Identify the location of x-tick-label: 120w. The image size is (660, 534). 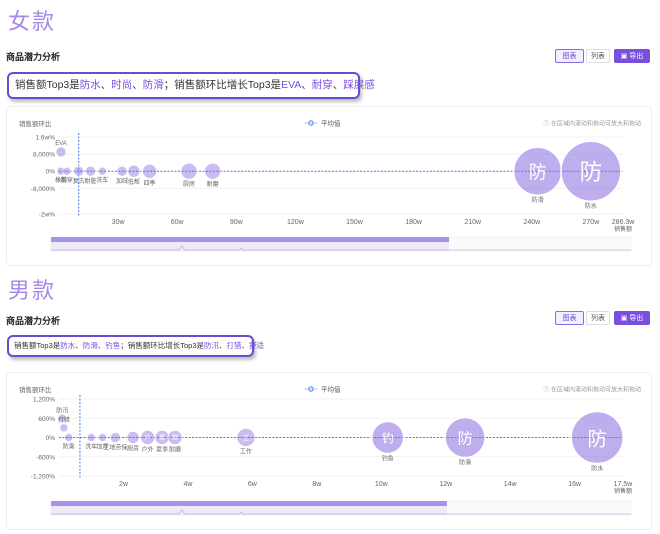
(296, 222).